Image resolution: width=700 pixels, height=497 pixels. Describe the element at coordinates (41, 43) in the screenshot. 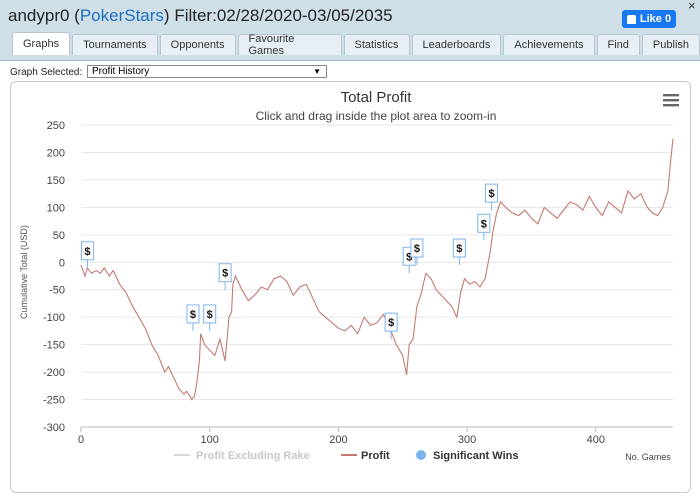

I see `tab-graphs: Graphs` at that location.